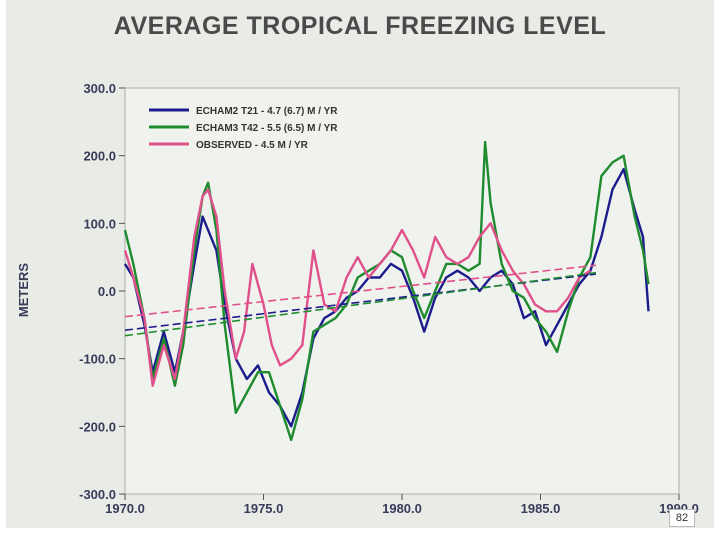  Describe the element at coordinates (360, 26) in the screenshot. I see `chart-title: AVERAGE TROPICAL FREEZING LEVEL` at that location.